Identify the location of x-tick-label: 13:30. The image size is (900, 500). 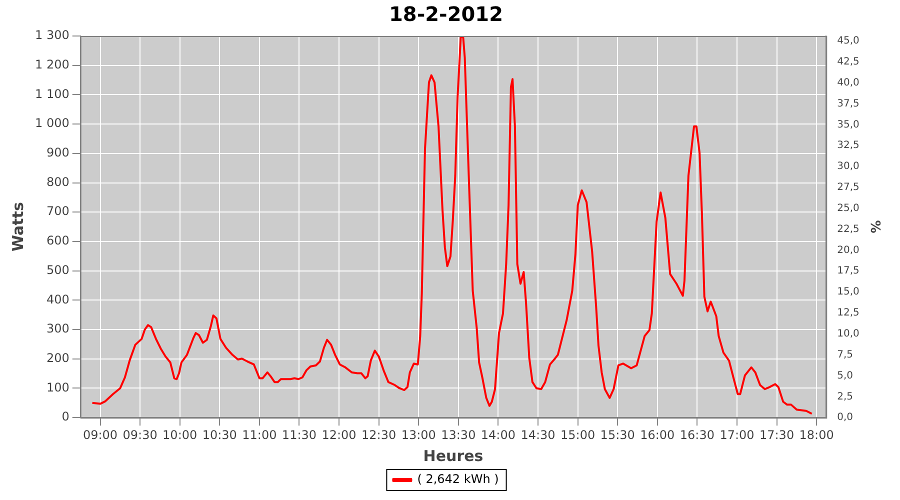
(458, 435).